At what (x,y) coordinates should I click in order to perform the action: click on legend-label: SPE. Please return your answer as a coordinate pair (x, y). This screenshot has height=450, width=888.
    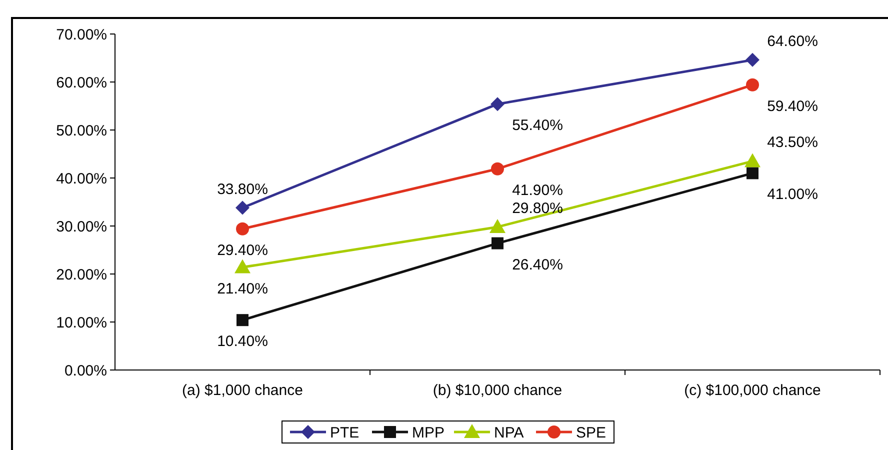
    Looking at the image, I should click on (591, 433).